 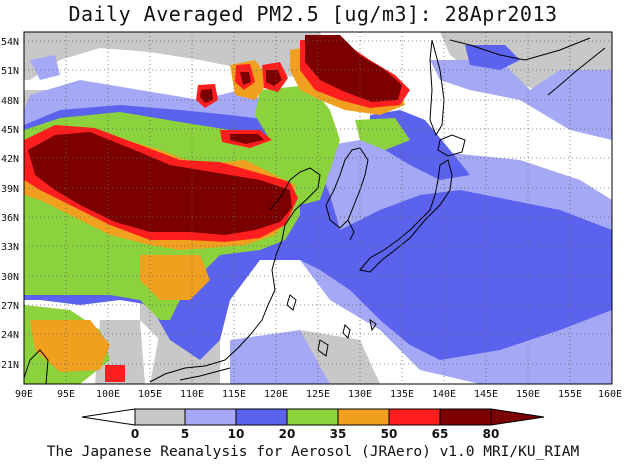 What do you see at coordinates (10, 277) in the screenshot?
I see `lat-tick: 30N` at bounding box center [10, 277].